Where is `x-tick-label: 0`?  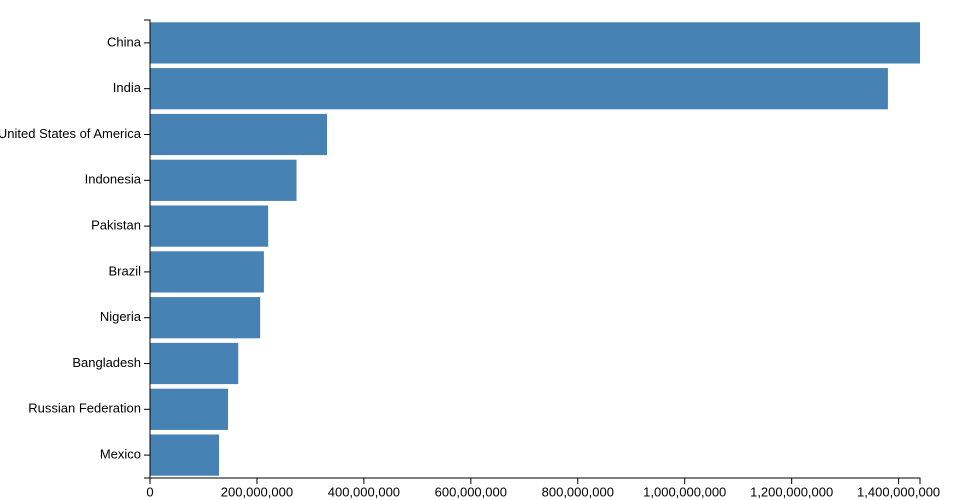 x-tick-label: 0 is located at coordinates (149, 491).